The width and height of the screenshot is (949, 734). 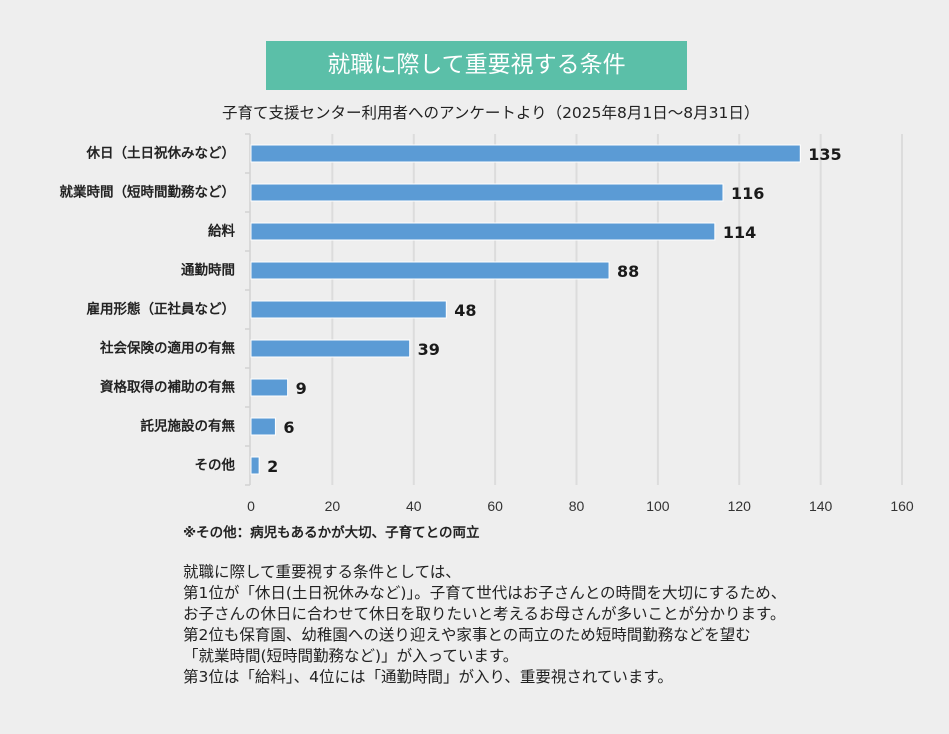 What do you see at coordinates (351, 656) in the screenshot?
I see `description-line: 「就業時間(短時間勤務など)」が入っています。` at bounding box center [351, 656].